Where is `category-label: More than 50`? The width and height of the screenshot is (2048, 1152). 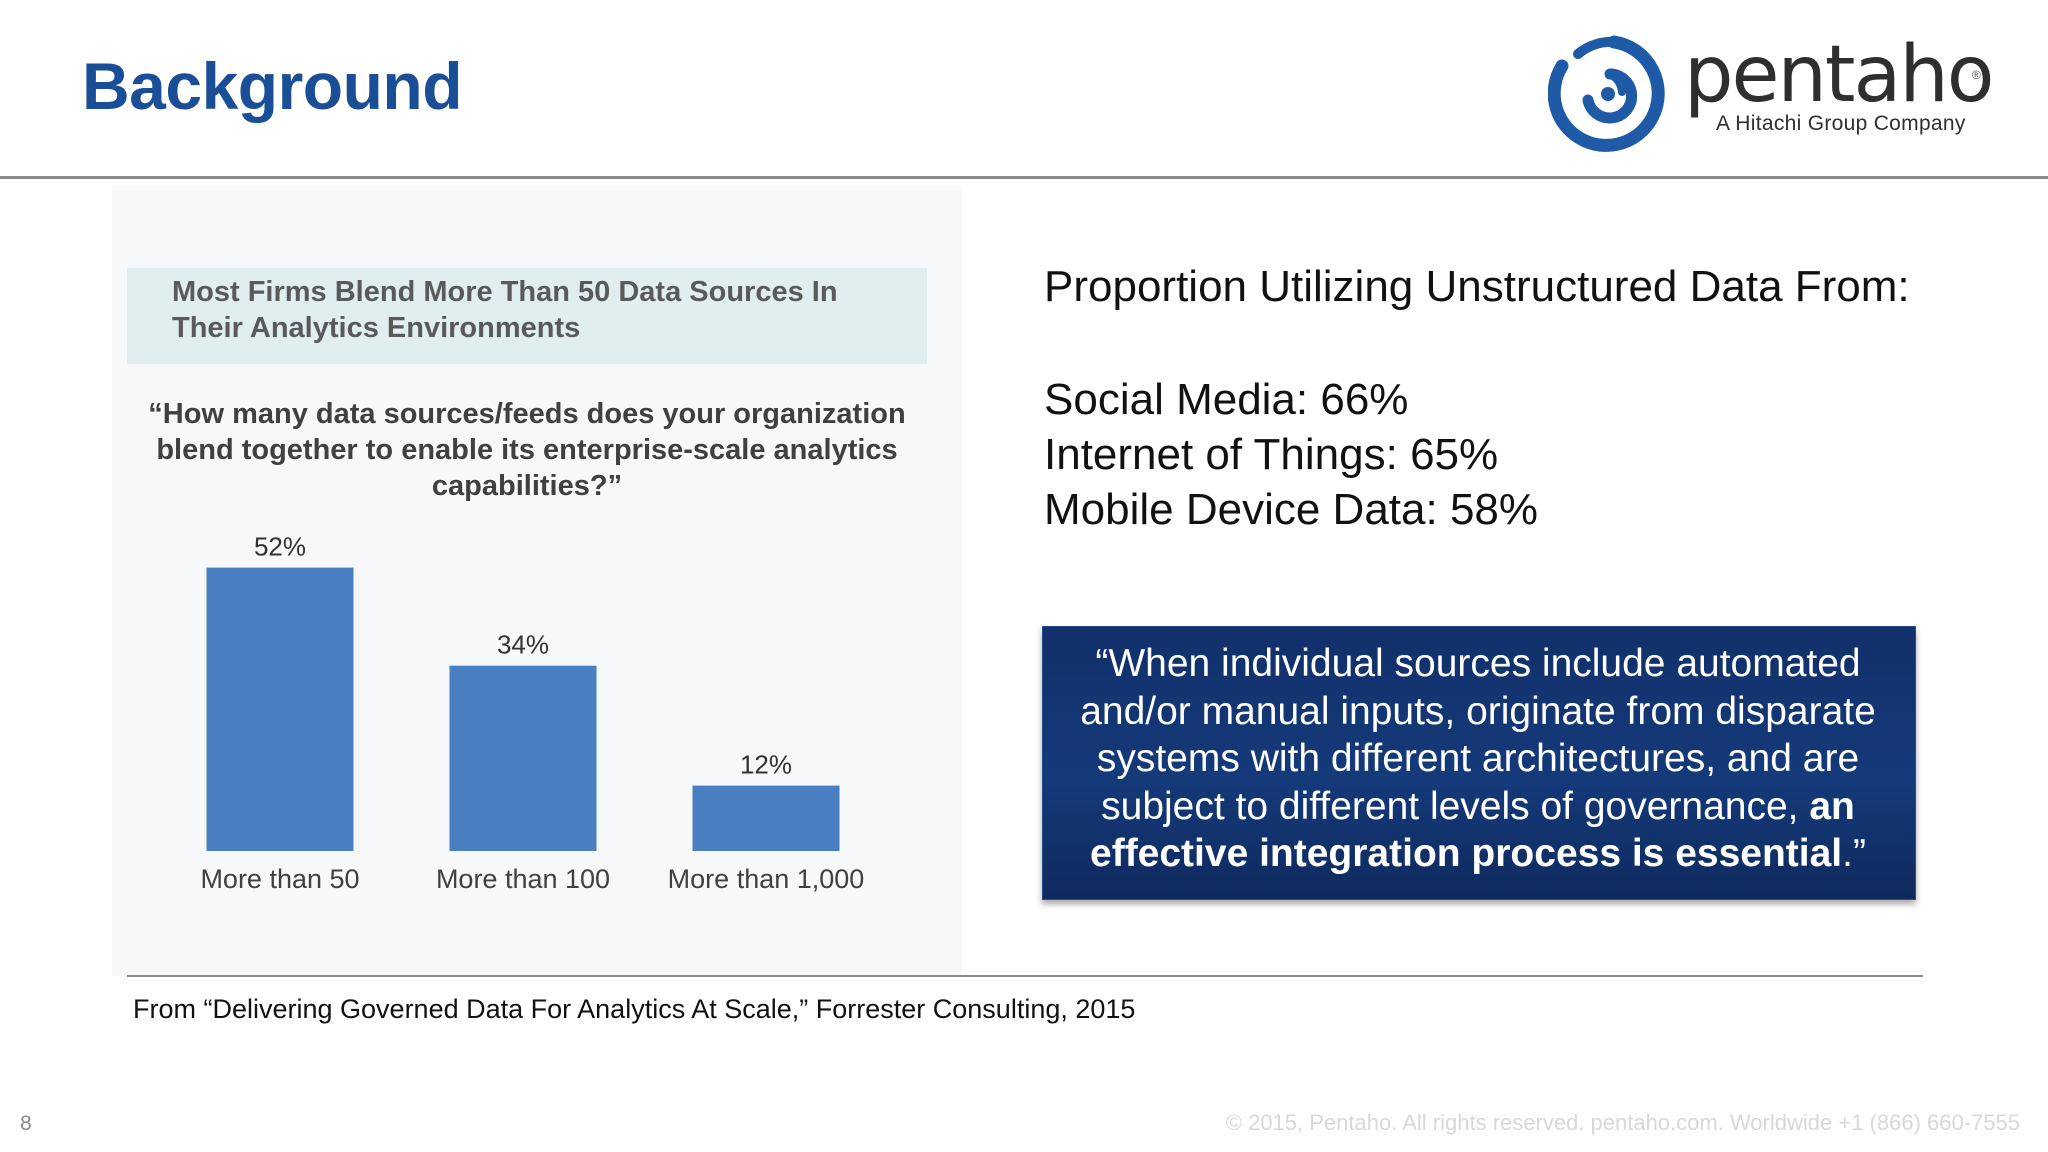
category-label: More than 50 is located at coordinates (279, 879).